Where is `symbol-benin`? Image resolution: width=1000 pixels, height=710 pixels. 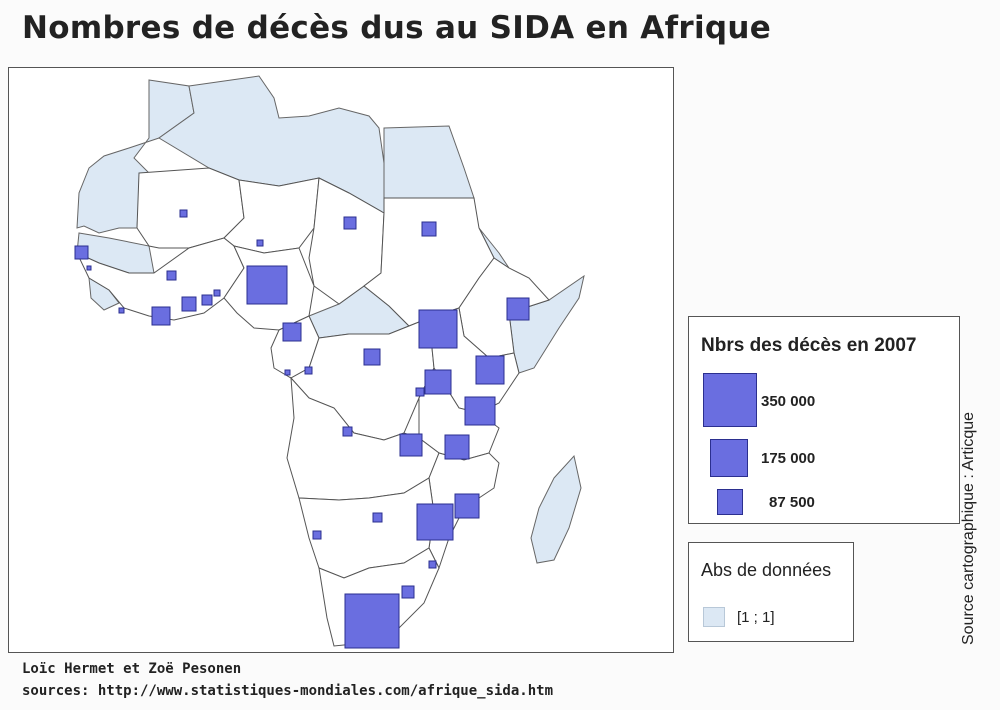
symbol-benin is located at coordinates (217, 293).